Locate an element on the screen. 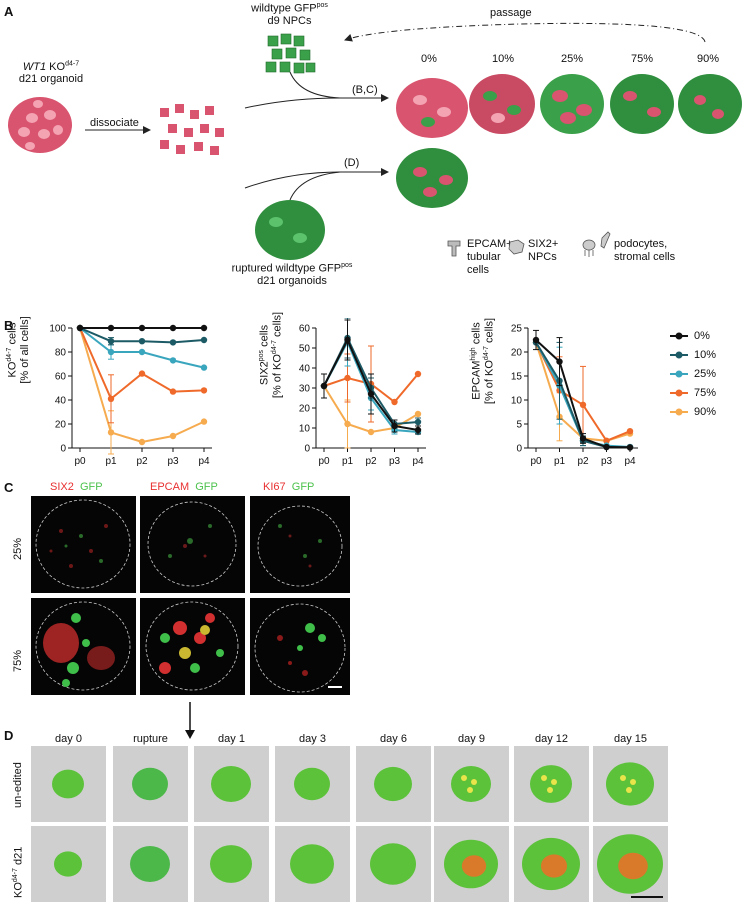  d-row-unedited: un-edited is located at coordinates (18, 785).